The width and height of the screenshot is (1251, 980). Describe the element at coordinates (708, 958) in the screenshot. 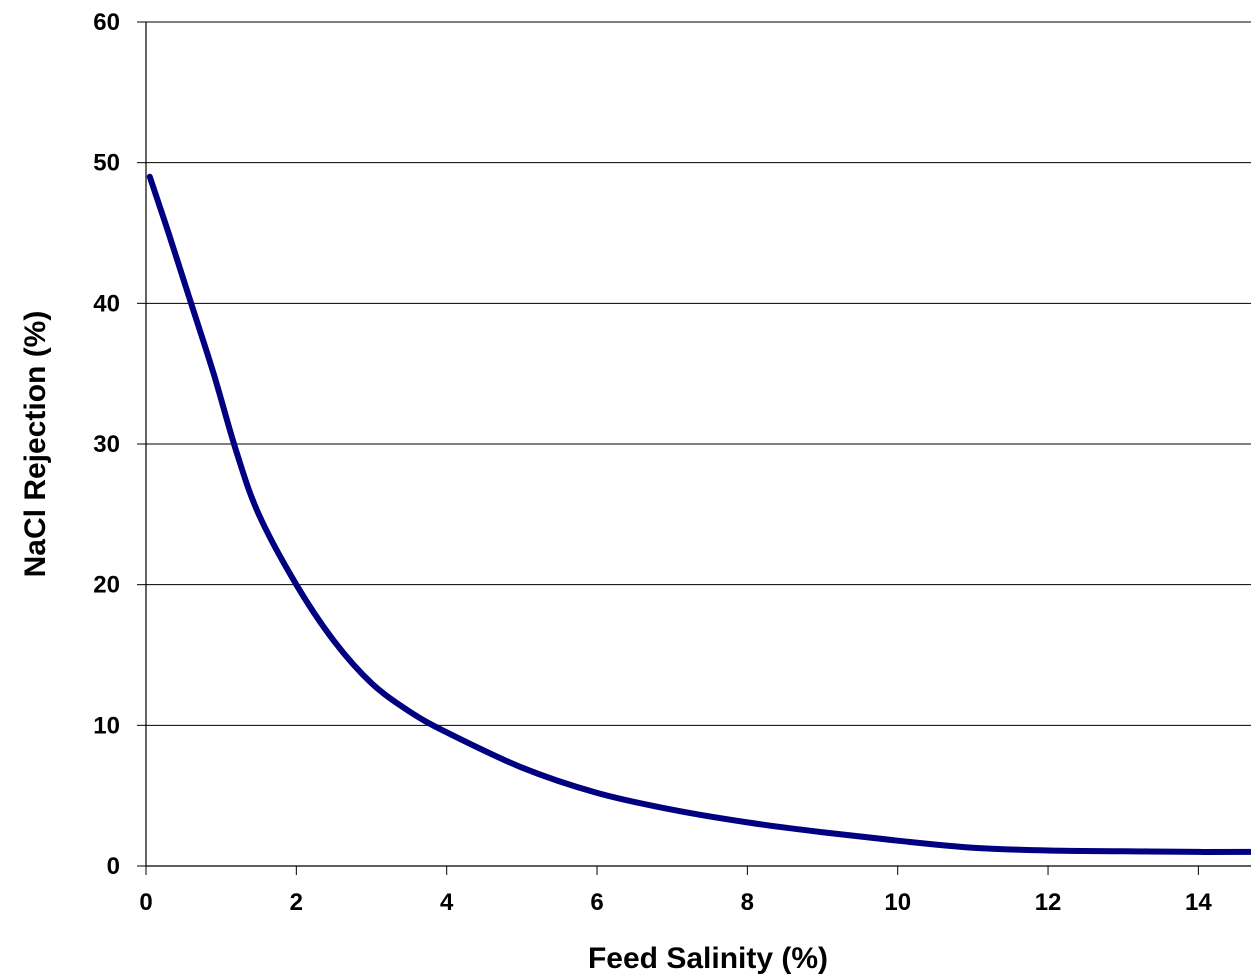

I see `x-axis-title: Feed Salinity (%)` at that location.